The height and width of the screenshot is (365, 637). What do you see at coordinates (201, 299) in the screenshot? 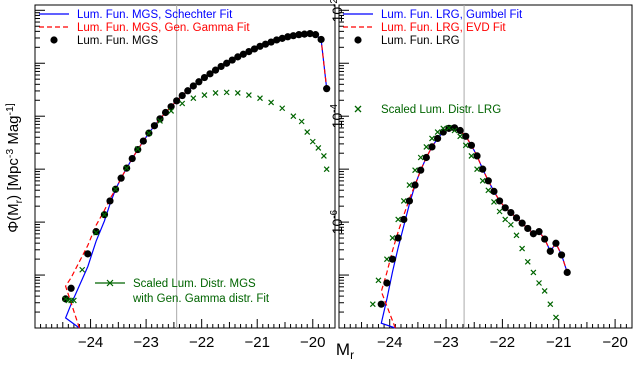
I see `left-annotation-text: with Gen. Gamma distr. Fit` at bounding box center [201, 299].